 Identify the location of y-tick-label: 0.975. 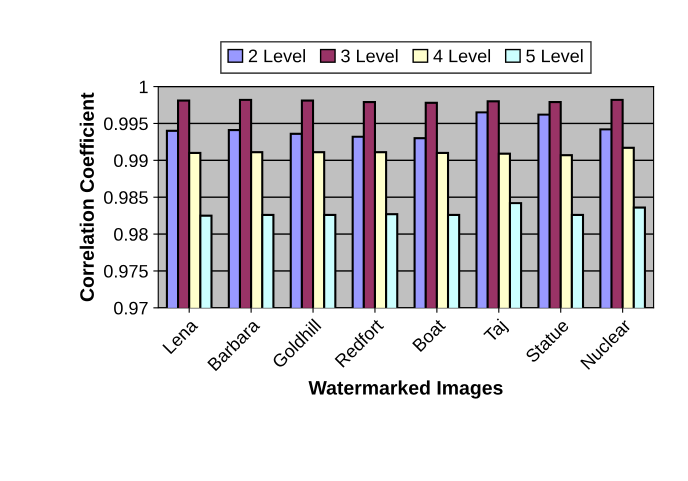
(126, 271).